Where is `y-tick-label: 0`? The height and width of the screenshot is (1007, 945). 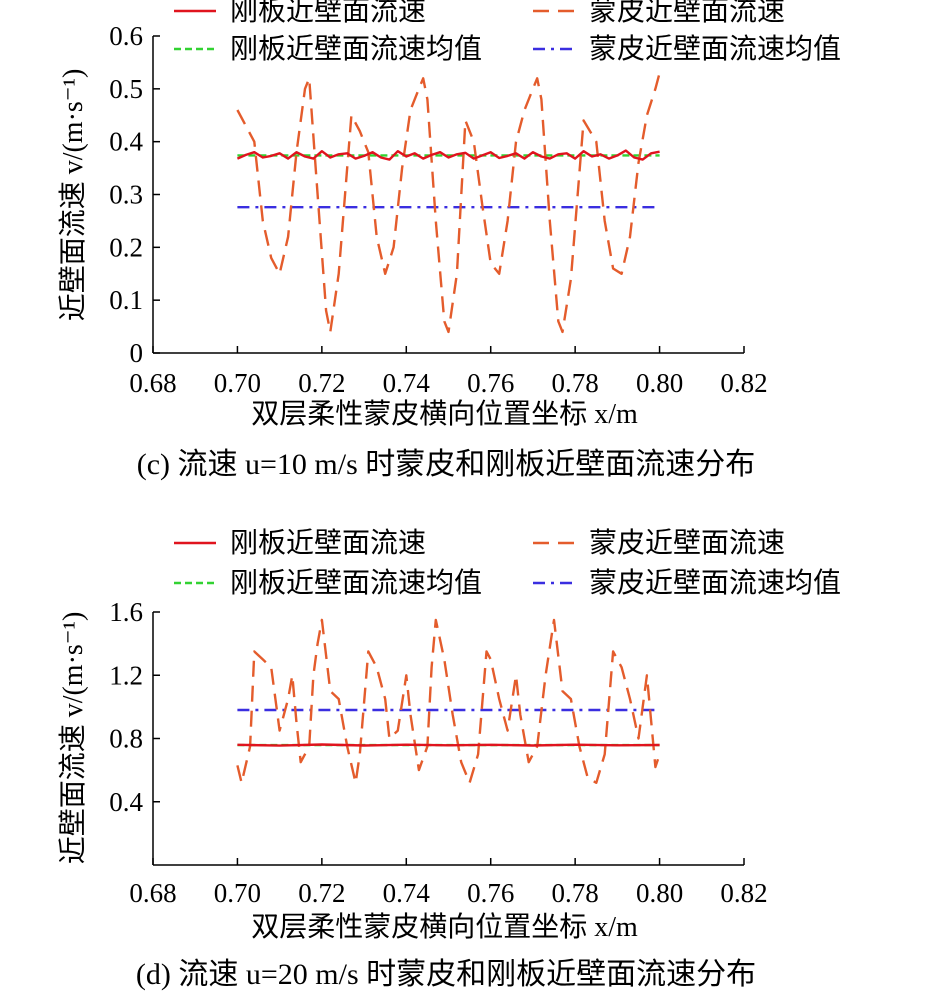 y-tick-label: 0 is located at coordinates (137, 353).